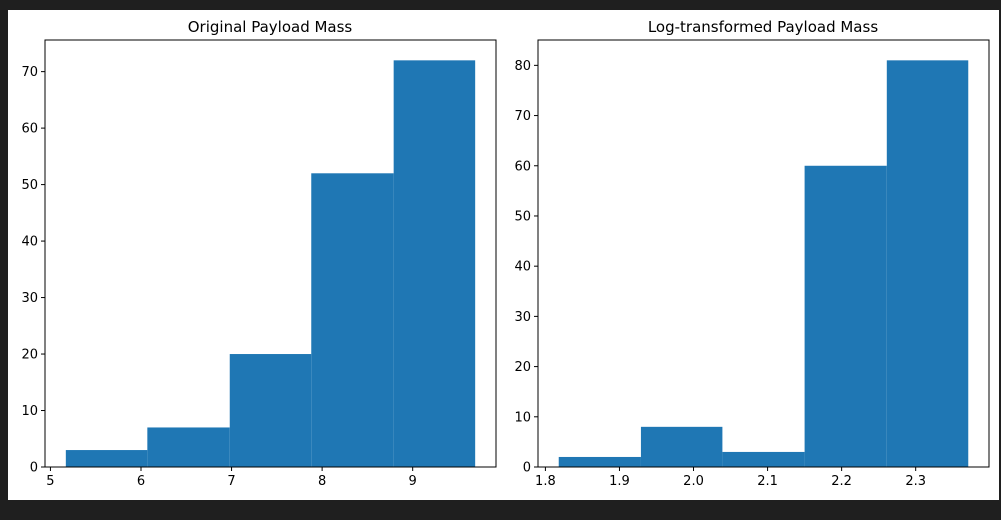 This screenshot has width=1001, height=520. I want to click on x-tick-label: 8, so click(322, 481).